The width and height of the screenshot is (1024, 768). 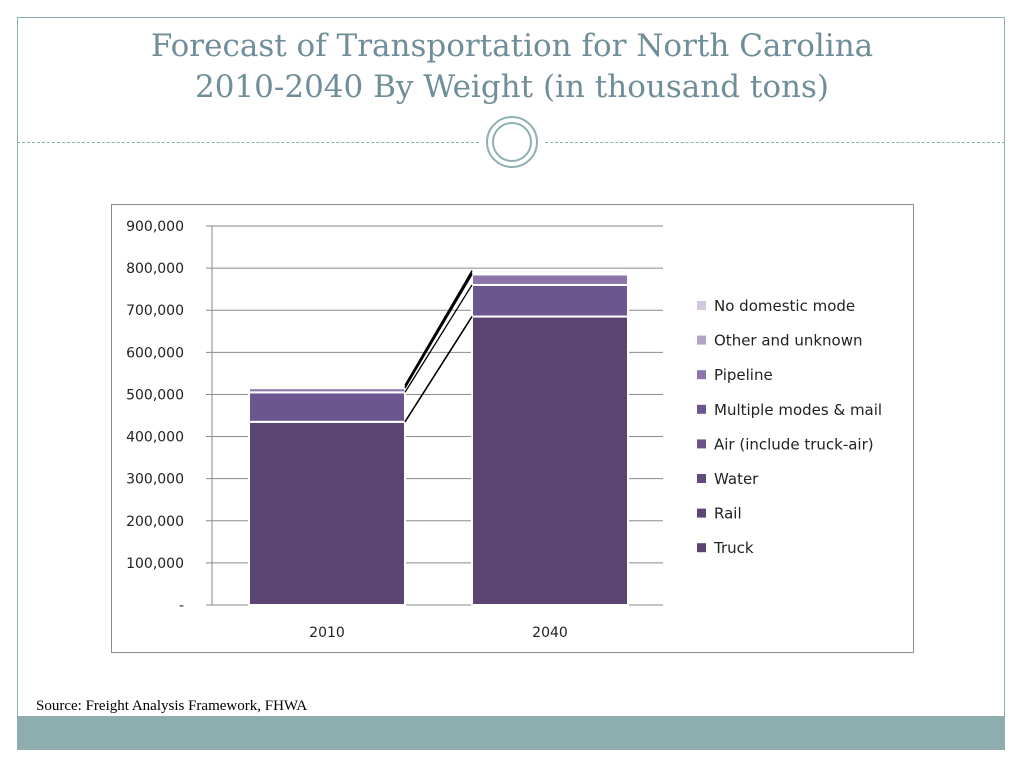 I want to click on y-tick-label: 700,000, so click(x=155, y=311).